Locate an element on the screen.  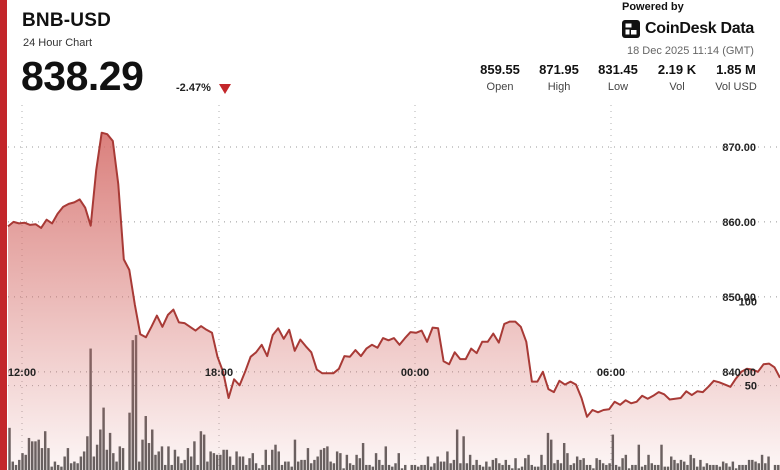
price-tick-label: 850.00 is located at coordinates (739, 298).